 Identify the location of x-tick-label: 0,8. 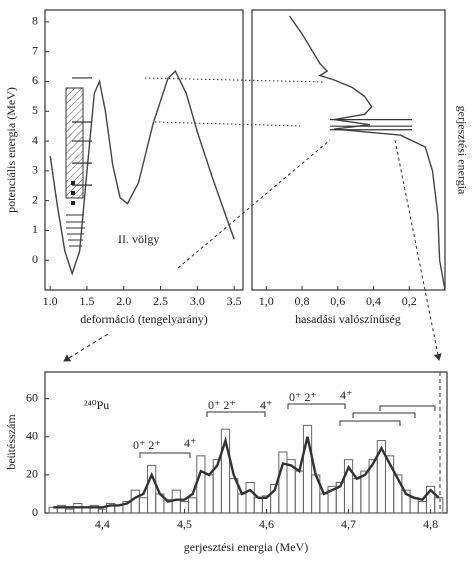
(302, 301).